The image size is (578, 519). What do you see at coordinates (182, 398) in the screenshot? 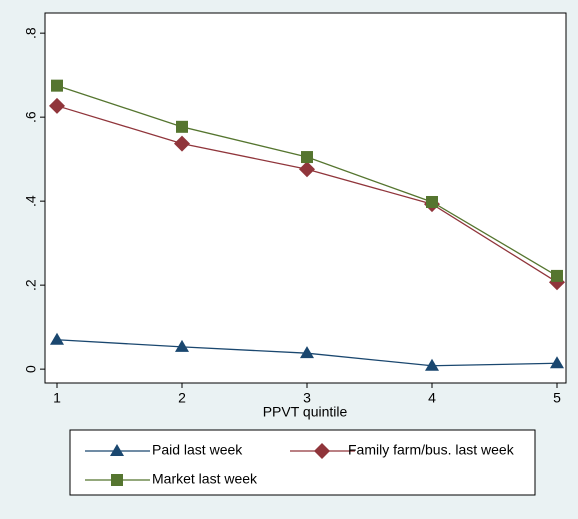
I see `x-tick-label: 2` at bounding box center [182, 398].